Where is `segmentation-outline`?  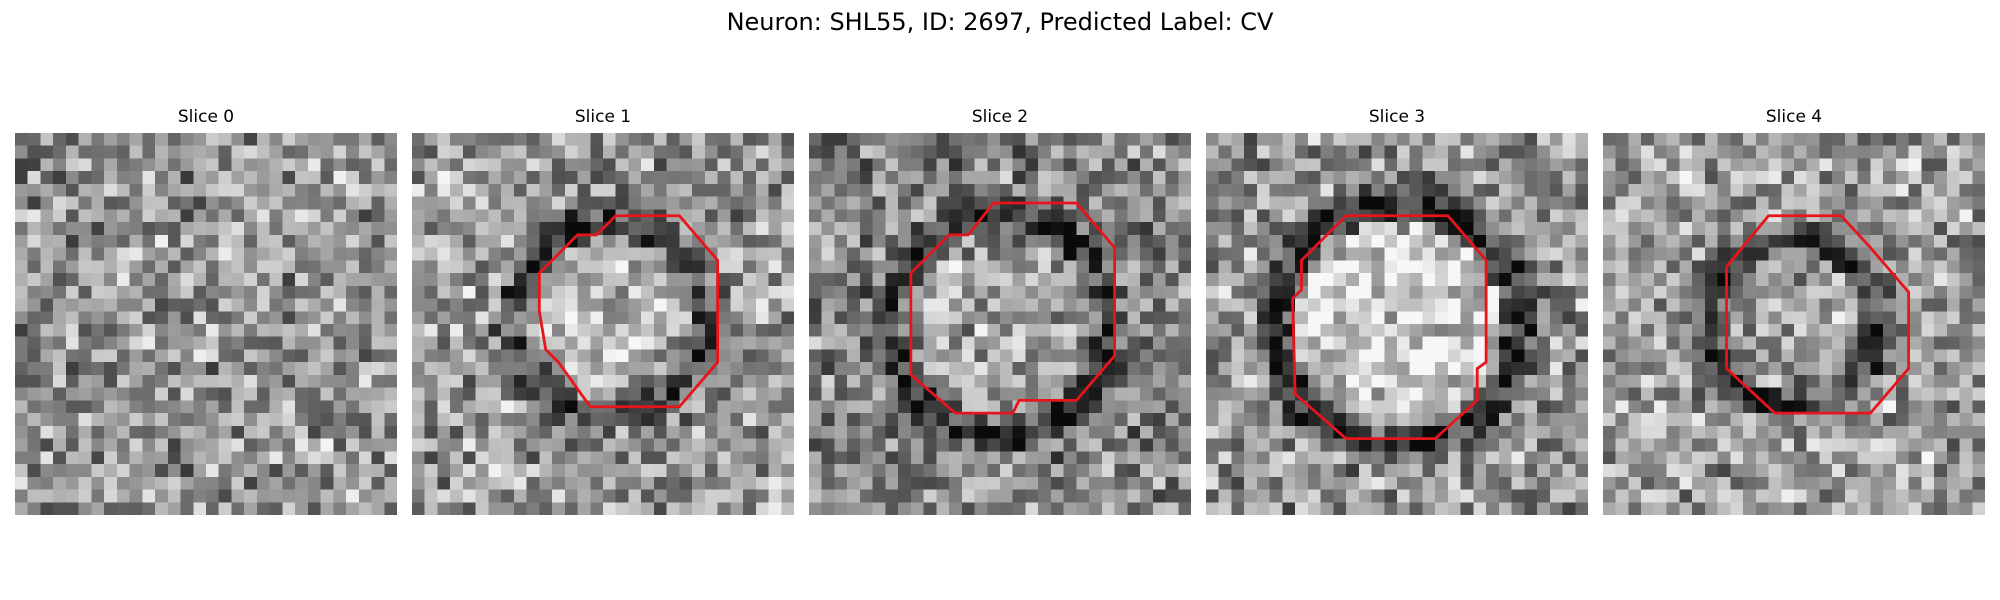
segmentation-outline is located at coordinates (1818, 314).